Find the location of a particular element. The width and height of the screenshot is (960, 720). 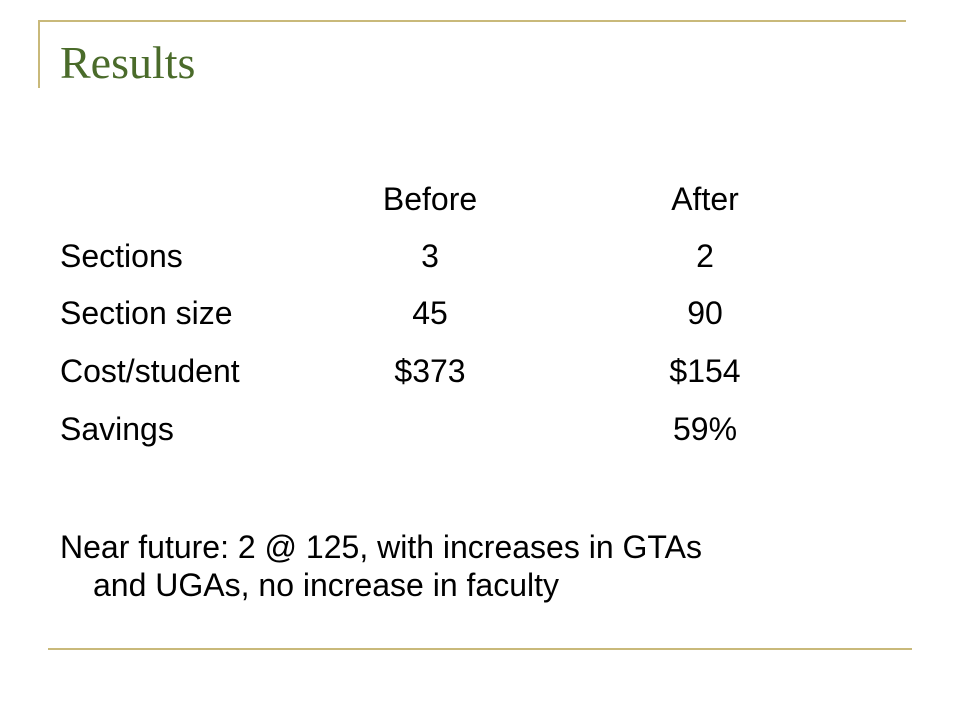

note-line-2: and UGAs, no increase in faculty is located at coordinates (326, 585).